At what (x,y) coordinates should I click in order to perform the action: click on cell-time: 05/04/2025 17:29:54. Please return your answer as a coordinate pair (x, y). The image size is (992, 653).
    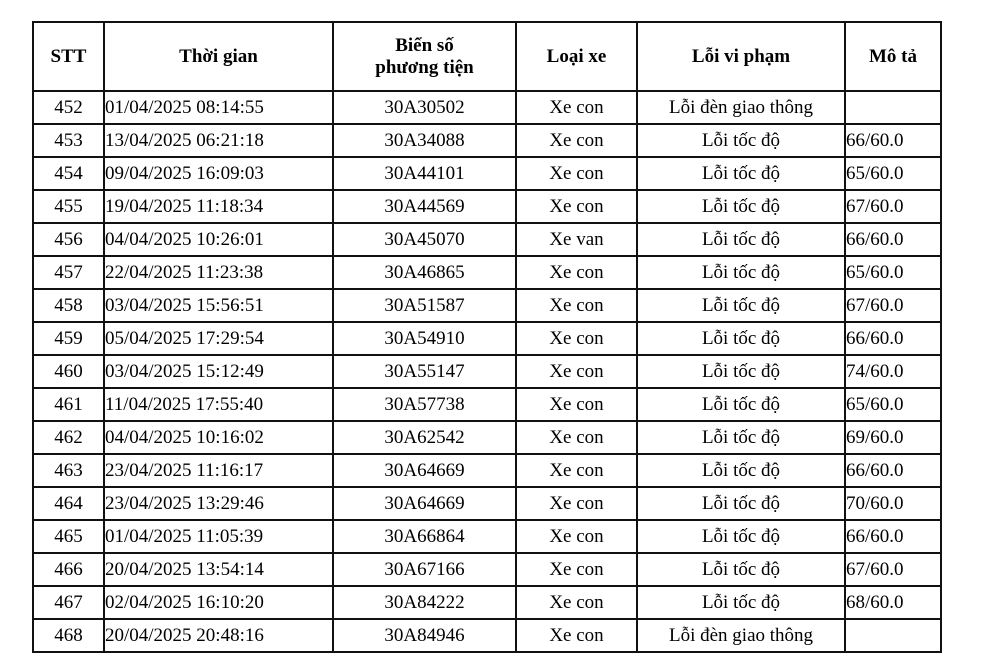
    Looking at the image, I should click on (218, 338).